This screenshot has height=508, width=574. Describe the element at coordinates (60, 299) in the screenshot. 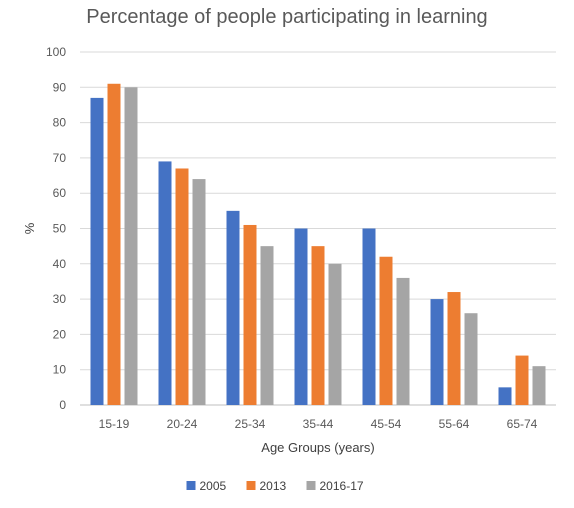

I see `y-tick-label: 30` at that location.